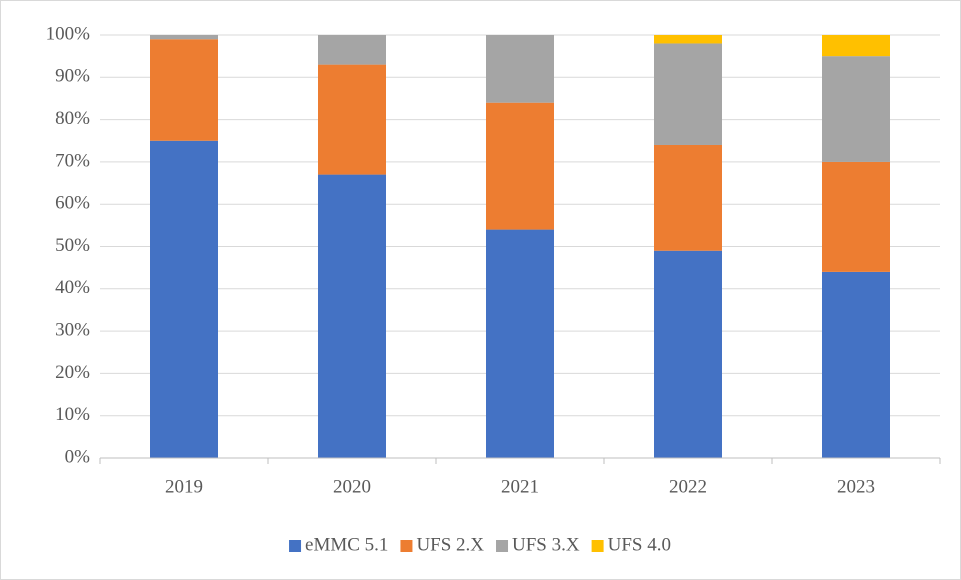 The image size is (961, 580). Describe the element at coordinates (72, 414) in the screenshot. I see `y-tick-label: 10%` at that location.